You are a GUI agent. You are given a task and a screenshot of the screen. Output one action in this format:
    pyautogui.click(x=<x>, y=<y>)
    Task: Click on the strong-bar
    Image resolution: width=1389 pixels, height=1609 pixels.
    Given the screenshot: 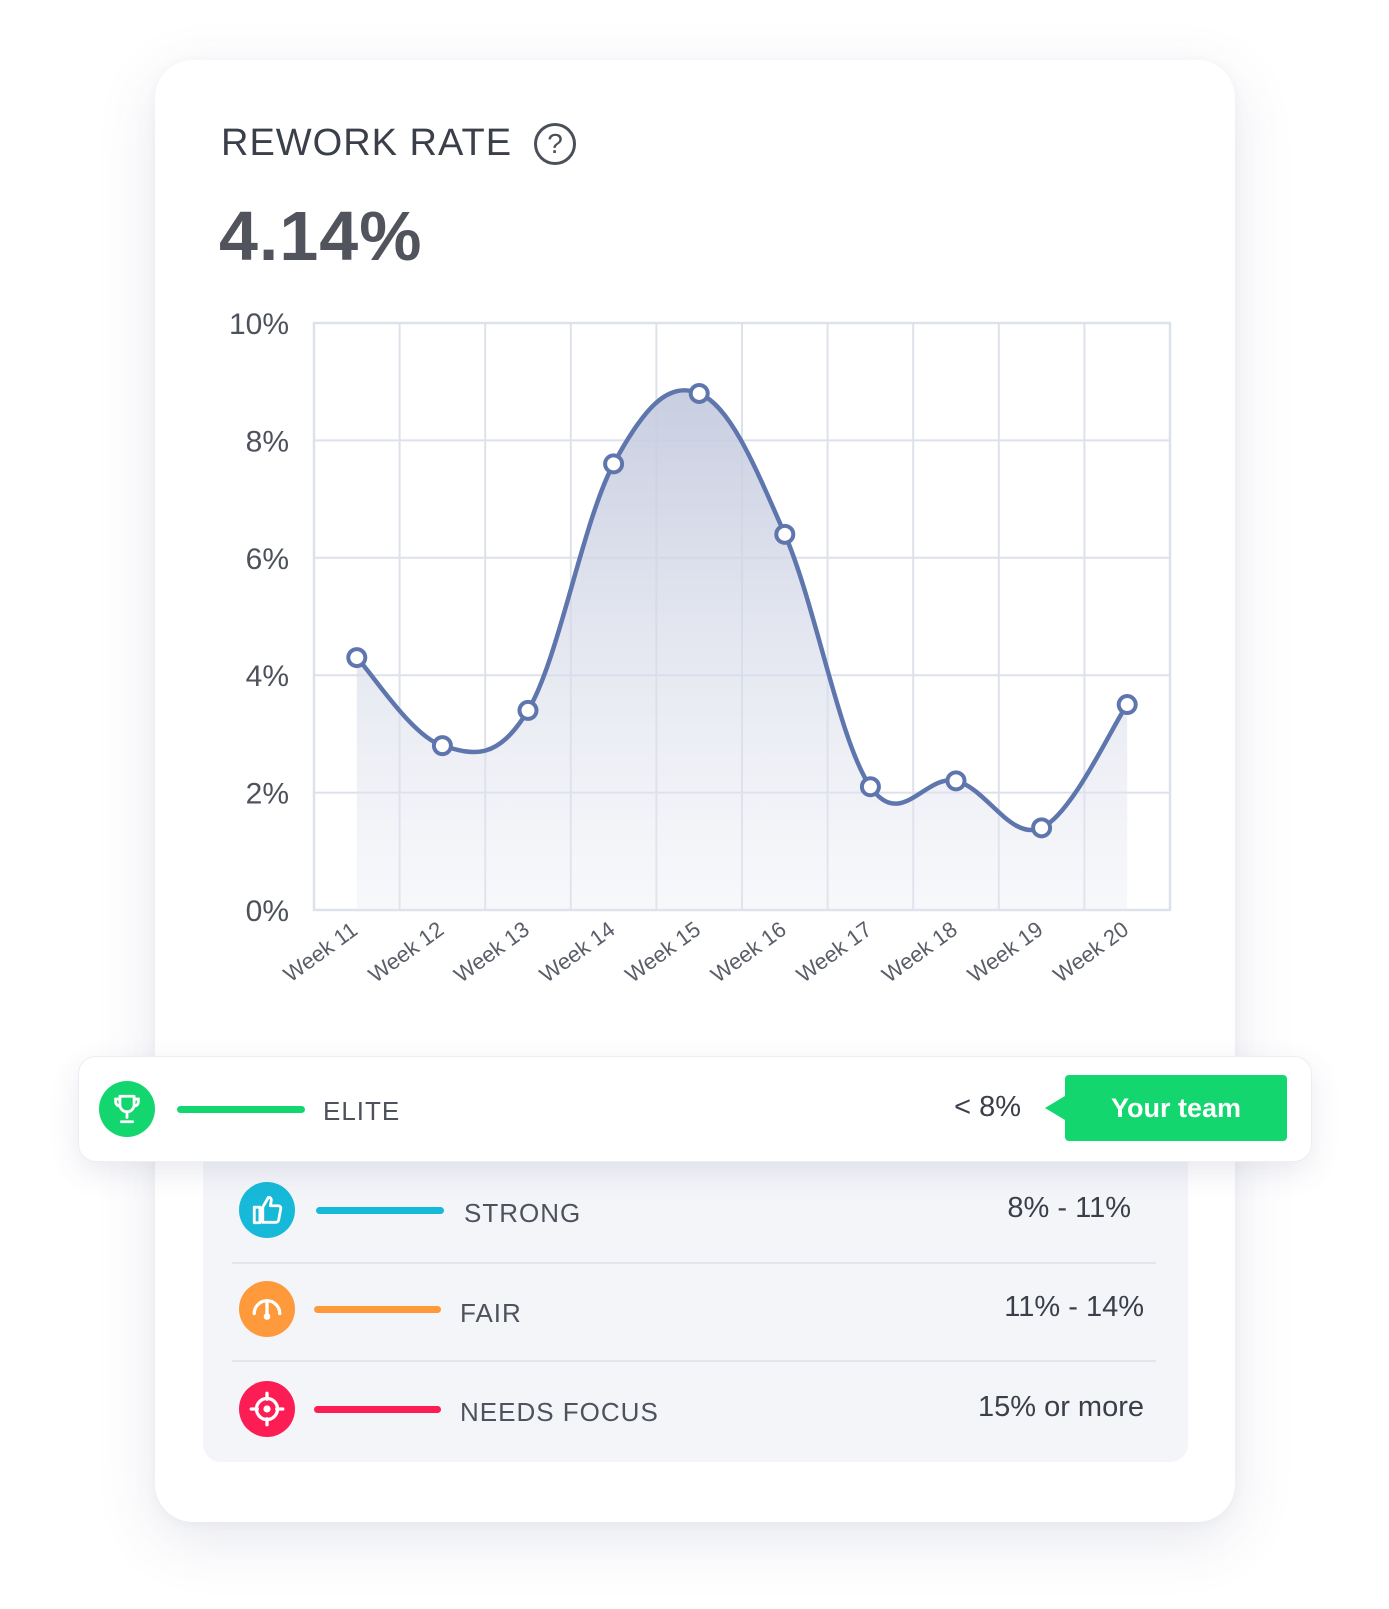 What is the action you would take?
    pyautogui.click(x=380, y=1210)
    